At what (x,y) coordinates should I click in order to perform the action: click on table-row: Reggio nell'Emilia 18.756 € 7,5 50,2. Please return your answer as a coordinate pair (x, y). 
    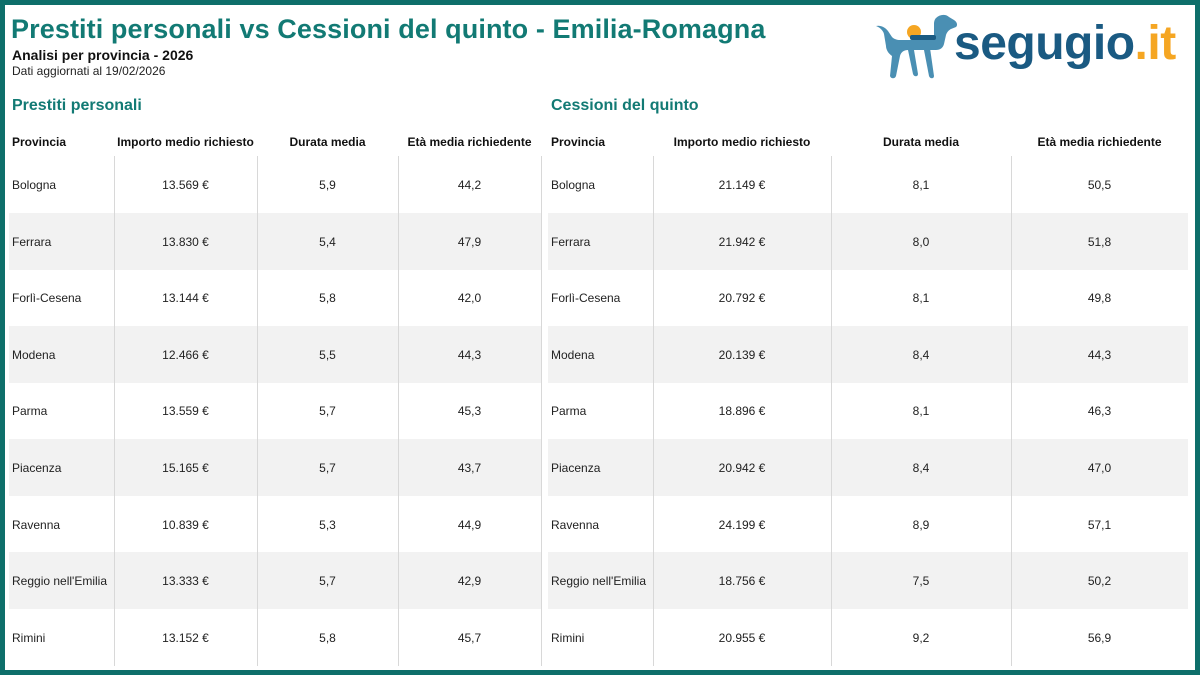
    Looking at the image, I should click on (868, 581).